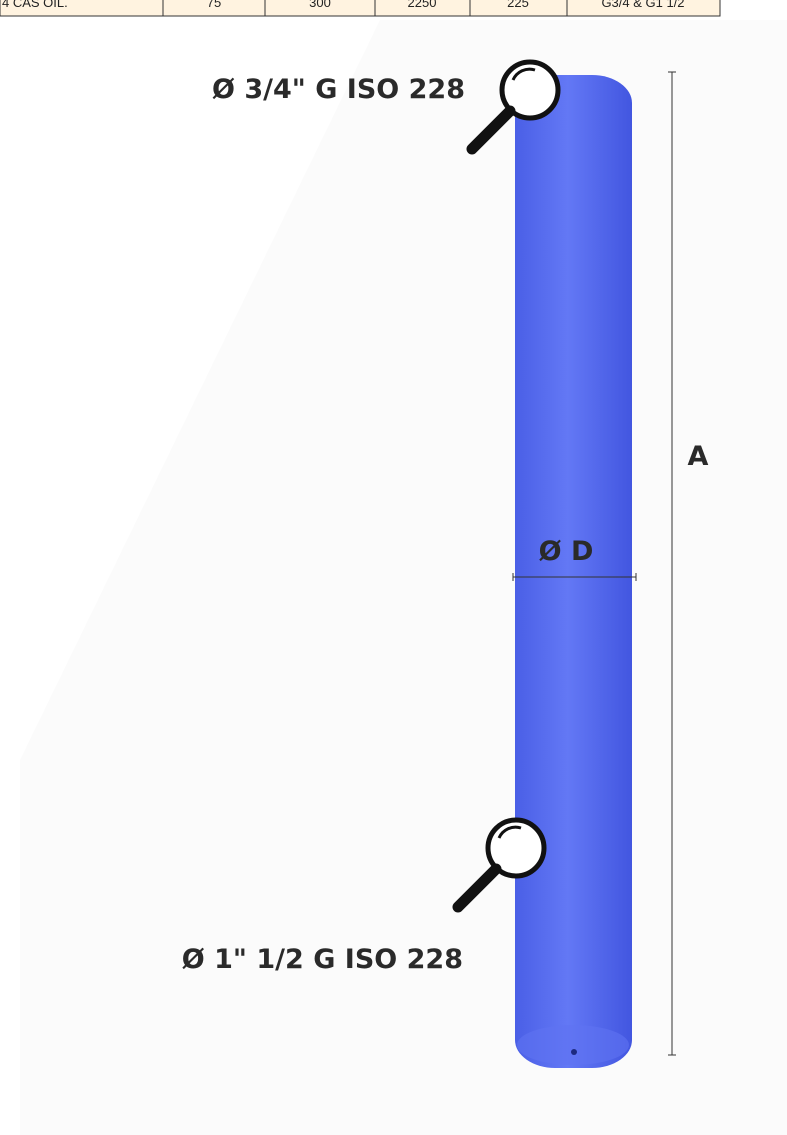 Image resolution: width=787 pixels, height=1135 pixels. I want to click on table-cell: 300, so click(320, 5).